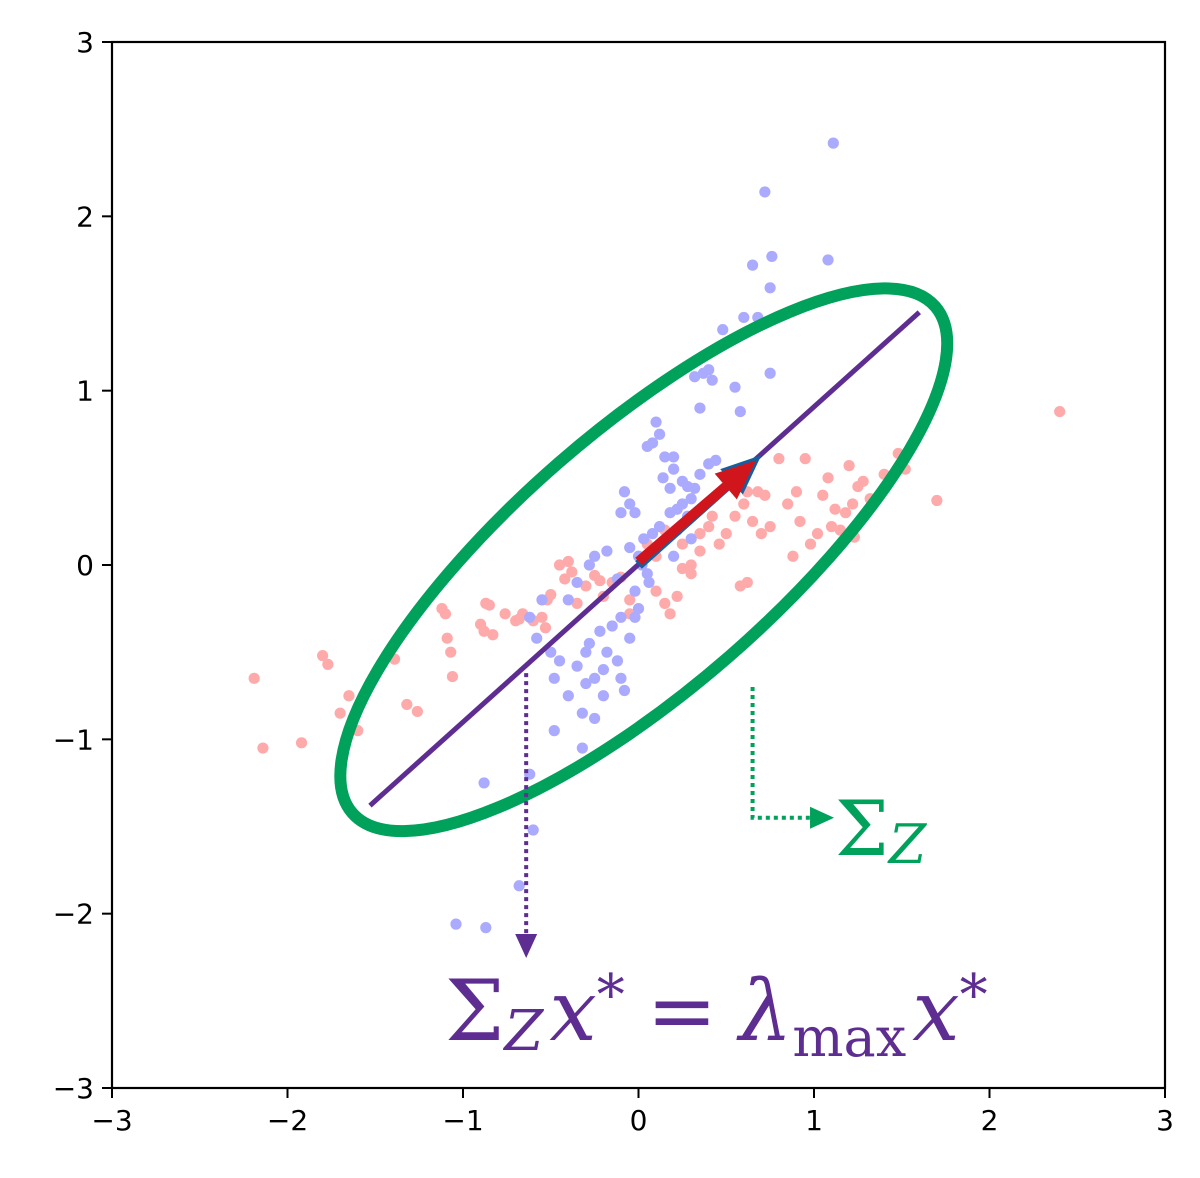 This screenshot has width=1200, height=1178. Describe the element at coordinates (73, 914) in the screenshot. I see `y-tick-label: −2` at that location.